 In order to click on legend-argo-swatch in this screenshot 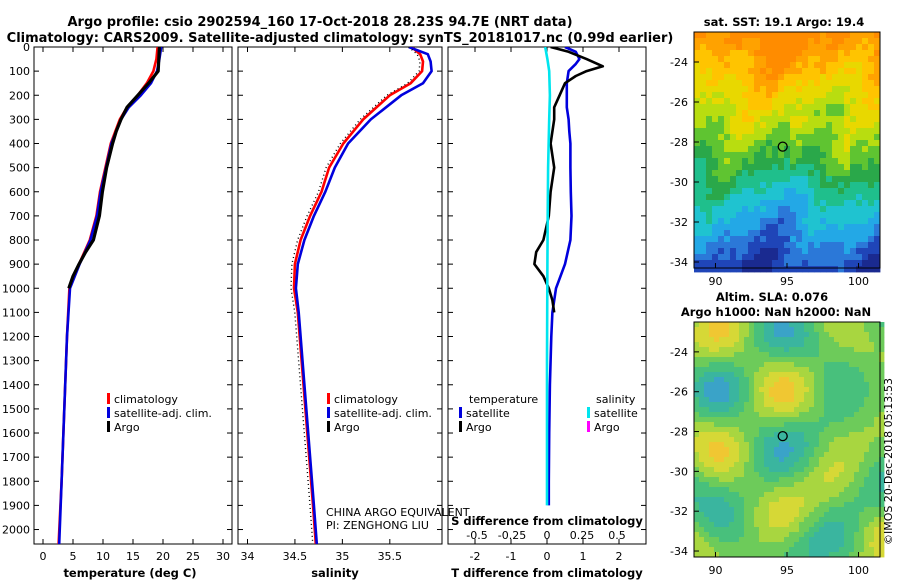, I will do `click(108, 426)`.